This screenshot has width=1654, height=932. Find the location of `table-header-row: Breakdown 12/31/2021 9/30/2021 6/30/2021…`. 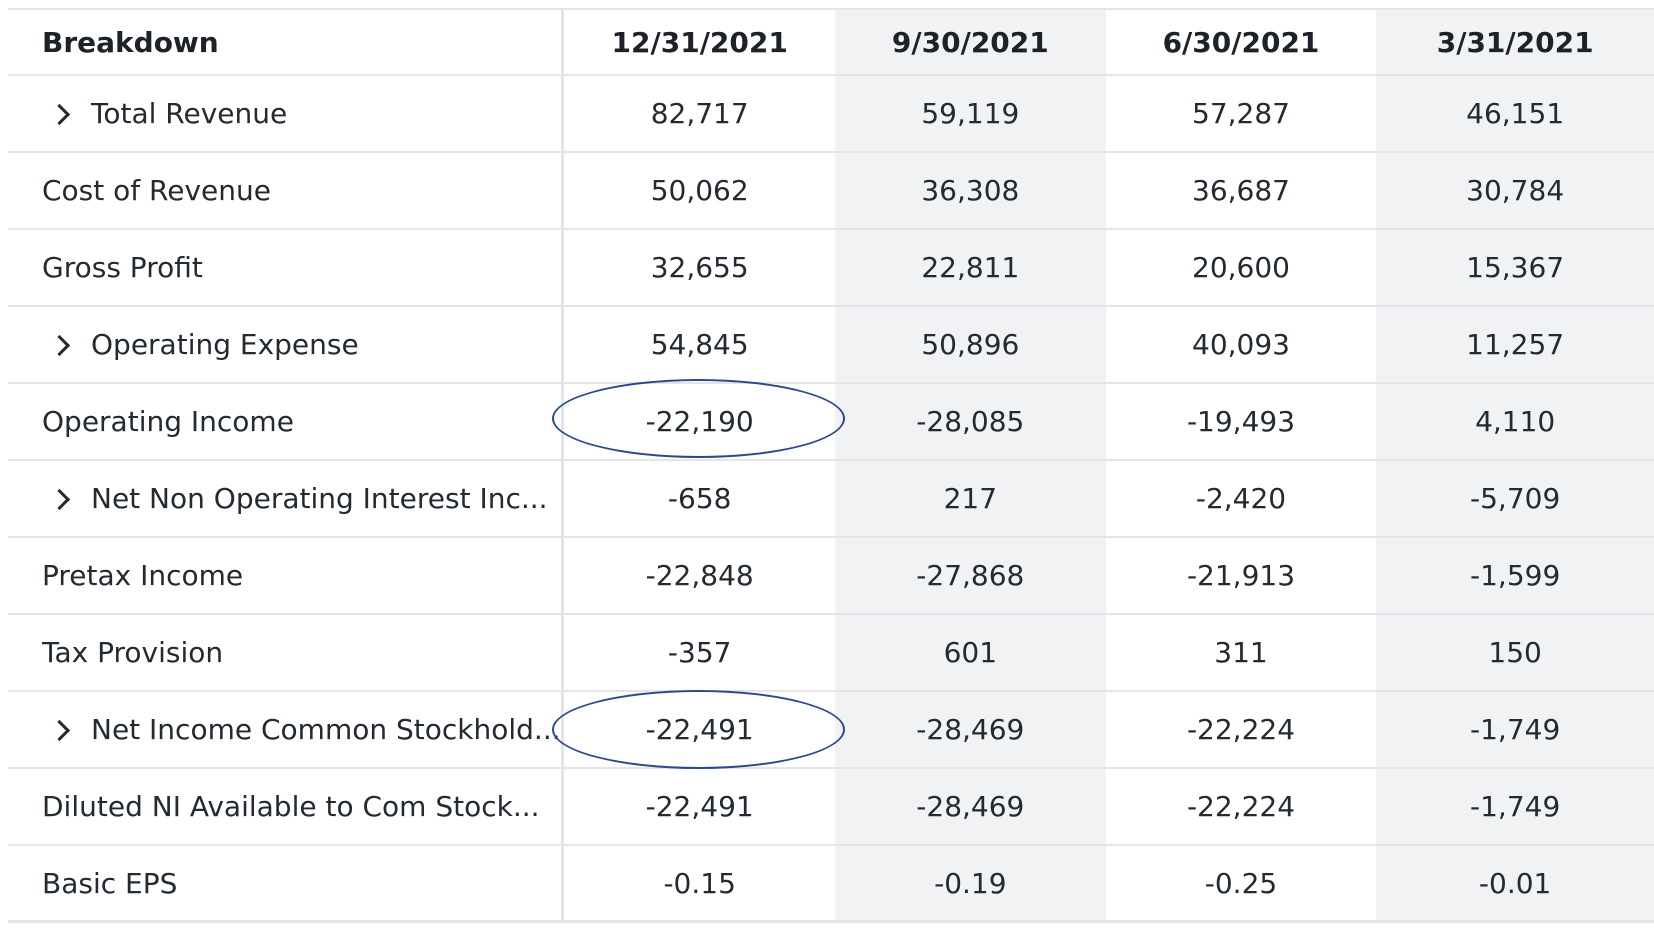

table-header-row: Breakdown 12/31/2021 9/30/2021 6/30/2021… is located at coordinates (831, 42).